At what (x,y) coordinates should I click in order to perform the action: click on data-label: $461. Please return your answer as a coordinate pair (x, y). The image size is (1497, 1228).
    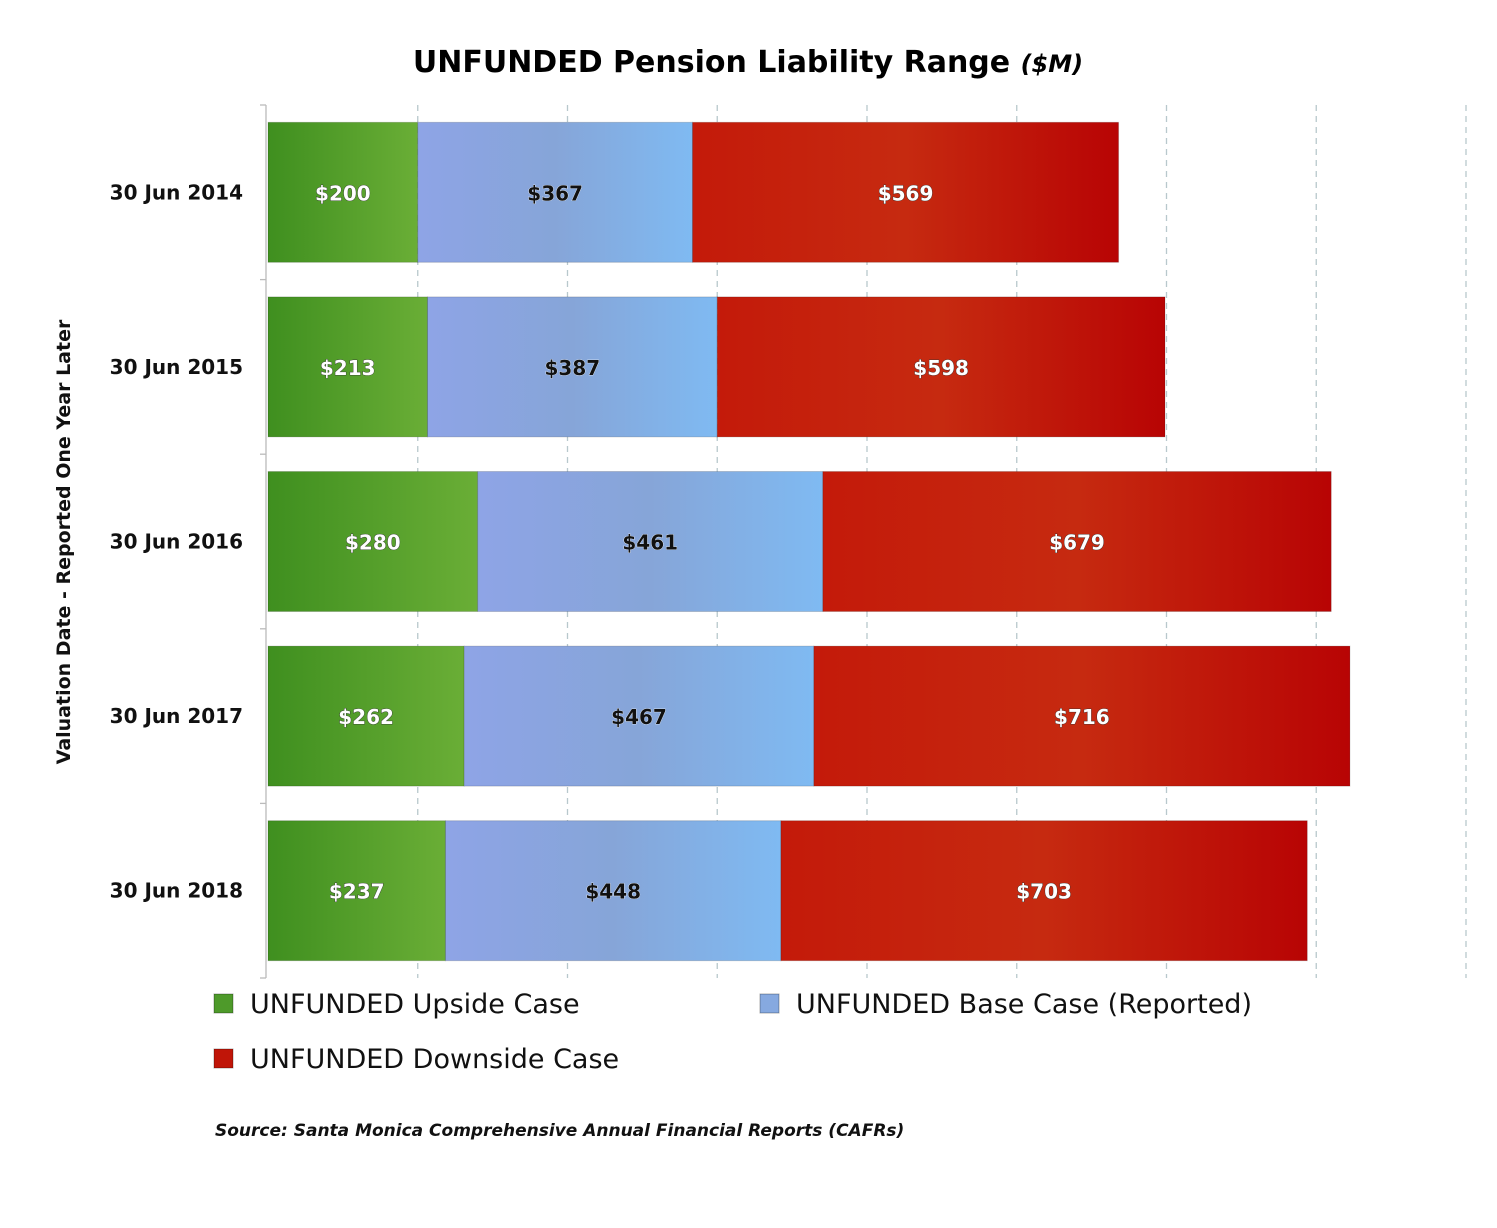
    Looking at the image, I should click on (650, 543).